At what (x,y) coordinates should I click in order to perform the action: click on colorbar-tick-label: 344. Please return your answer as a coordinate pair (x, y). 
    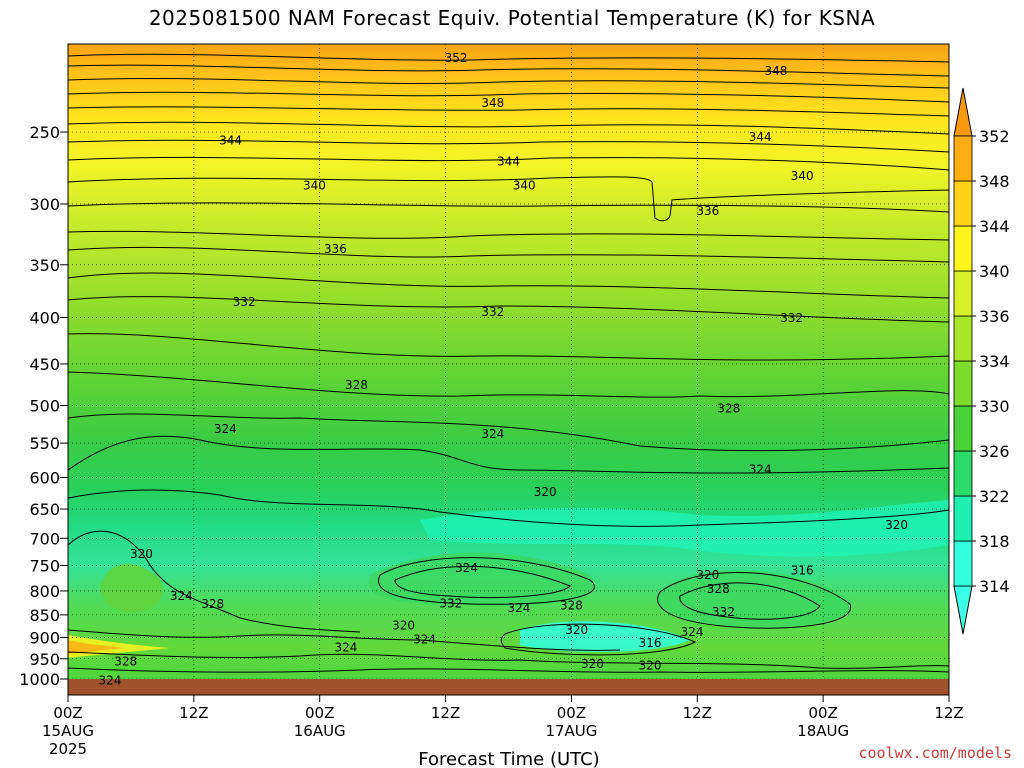
    Looking at the image, I should click on (994, 226).